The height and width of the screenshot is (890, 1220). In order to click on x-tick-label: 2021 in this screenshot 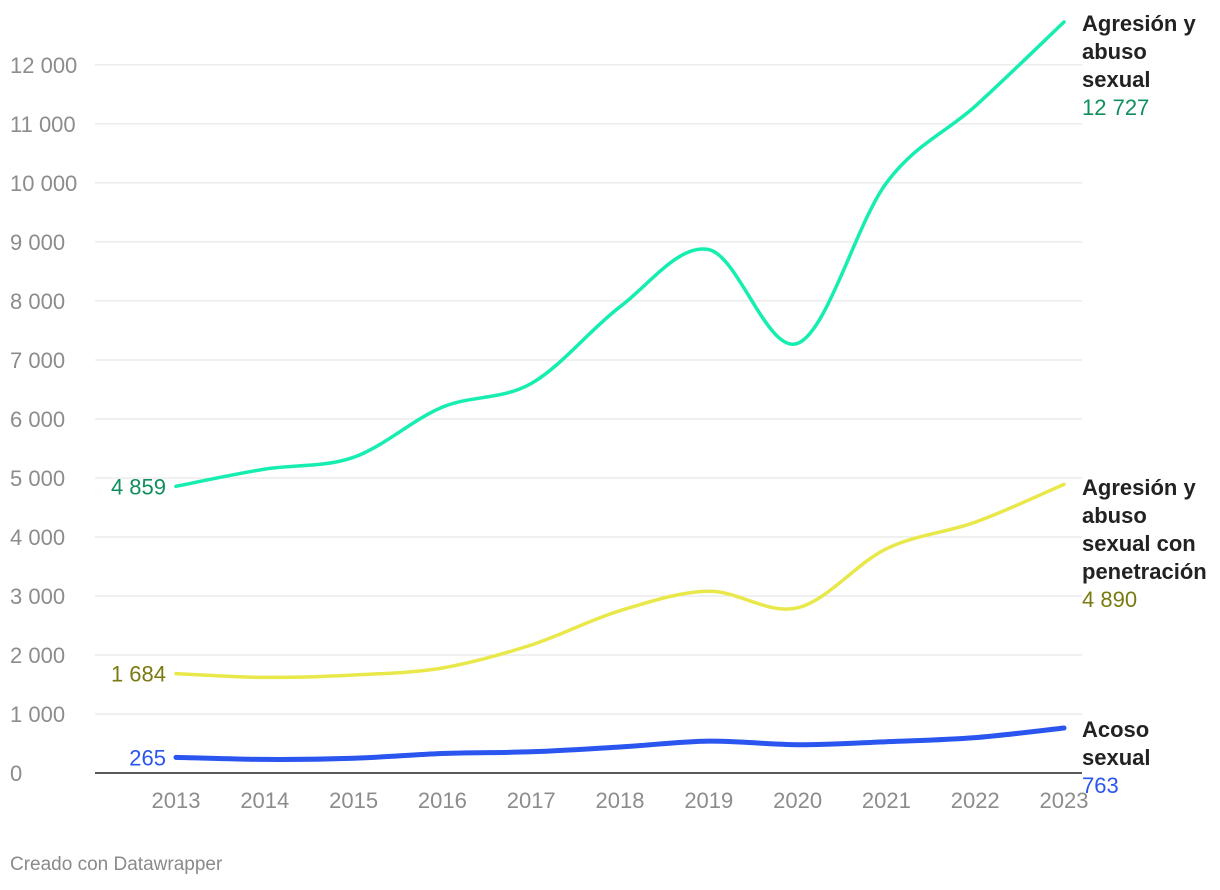, I will do `click(886, 800)`.